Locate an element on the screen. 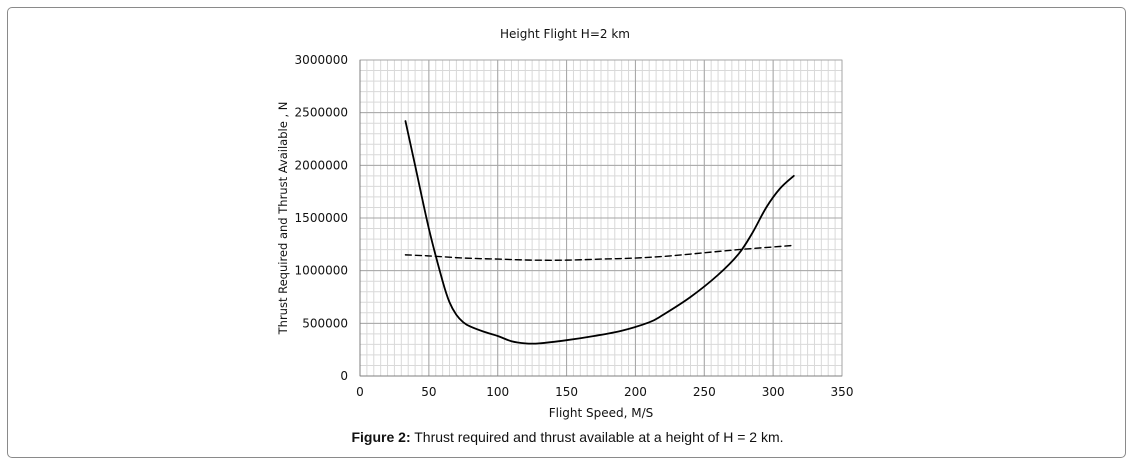 This screenshot has height=470, width=1135. x-tick-labels: 0 50 100 150 200 250 300 350 is located at coordinates (604, 392).